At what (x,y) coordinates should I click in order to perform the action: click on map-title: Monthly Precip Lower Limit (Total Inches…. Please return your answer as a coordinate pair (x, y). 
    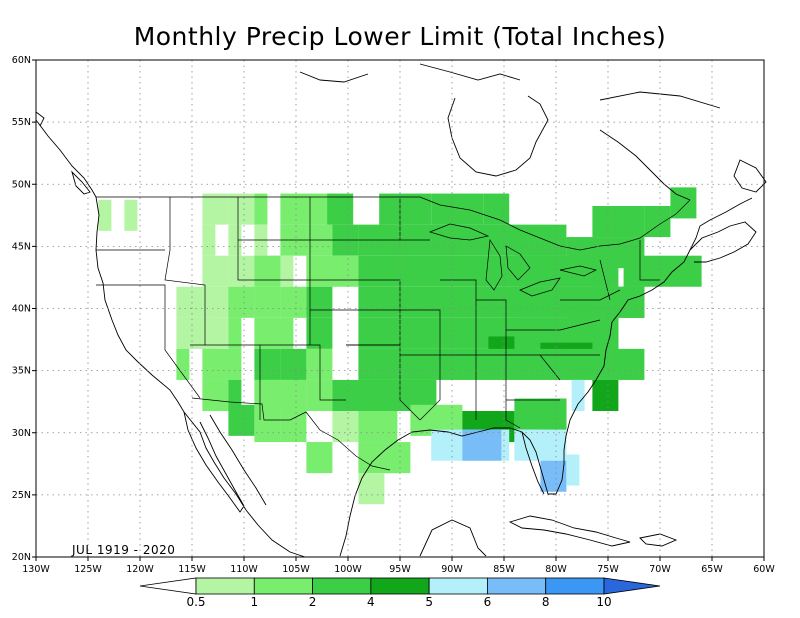
    Looking at the image, I should click on (400, 36).